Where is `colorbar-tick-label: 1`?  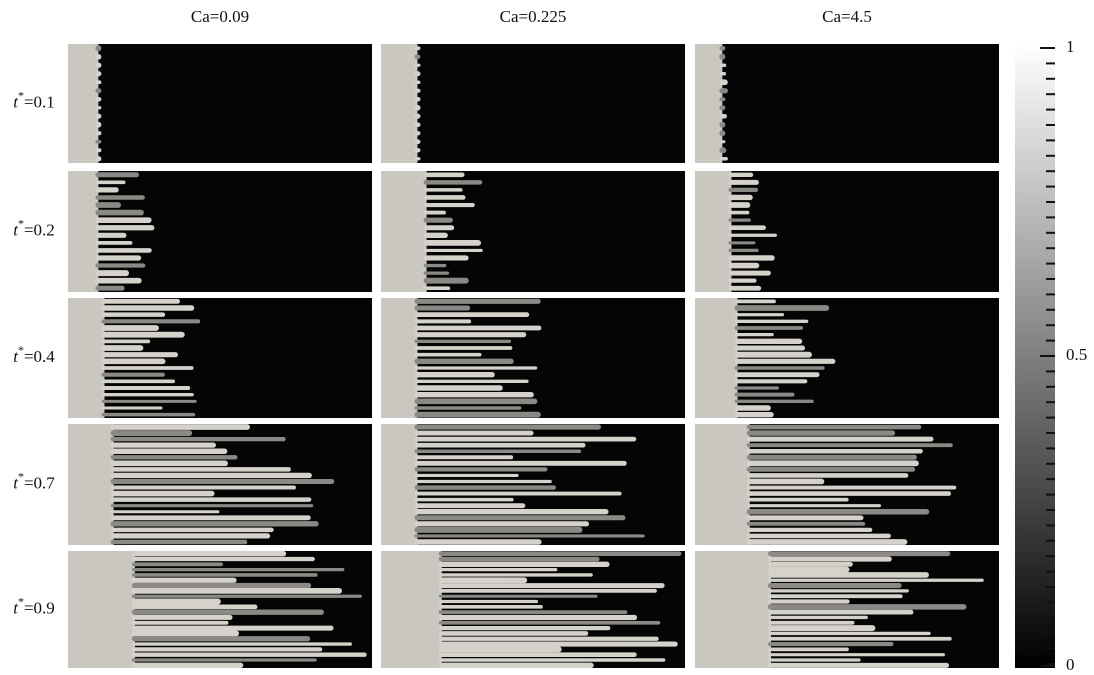
colorbar-tick-label: 1 is located at coordinates (1070, 46).